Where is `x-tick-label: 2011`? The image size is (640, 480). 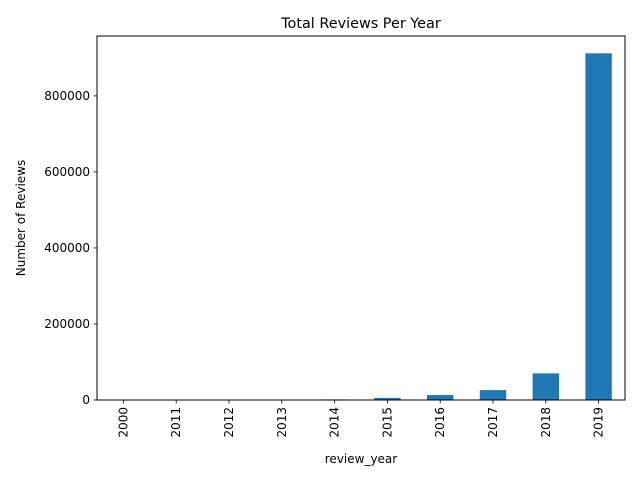 x-tick-label: 2011 is located at coordinates (176, 422).